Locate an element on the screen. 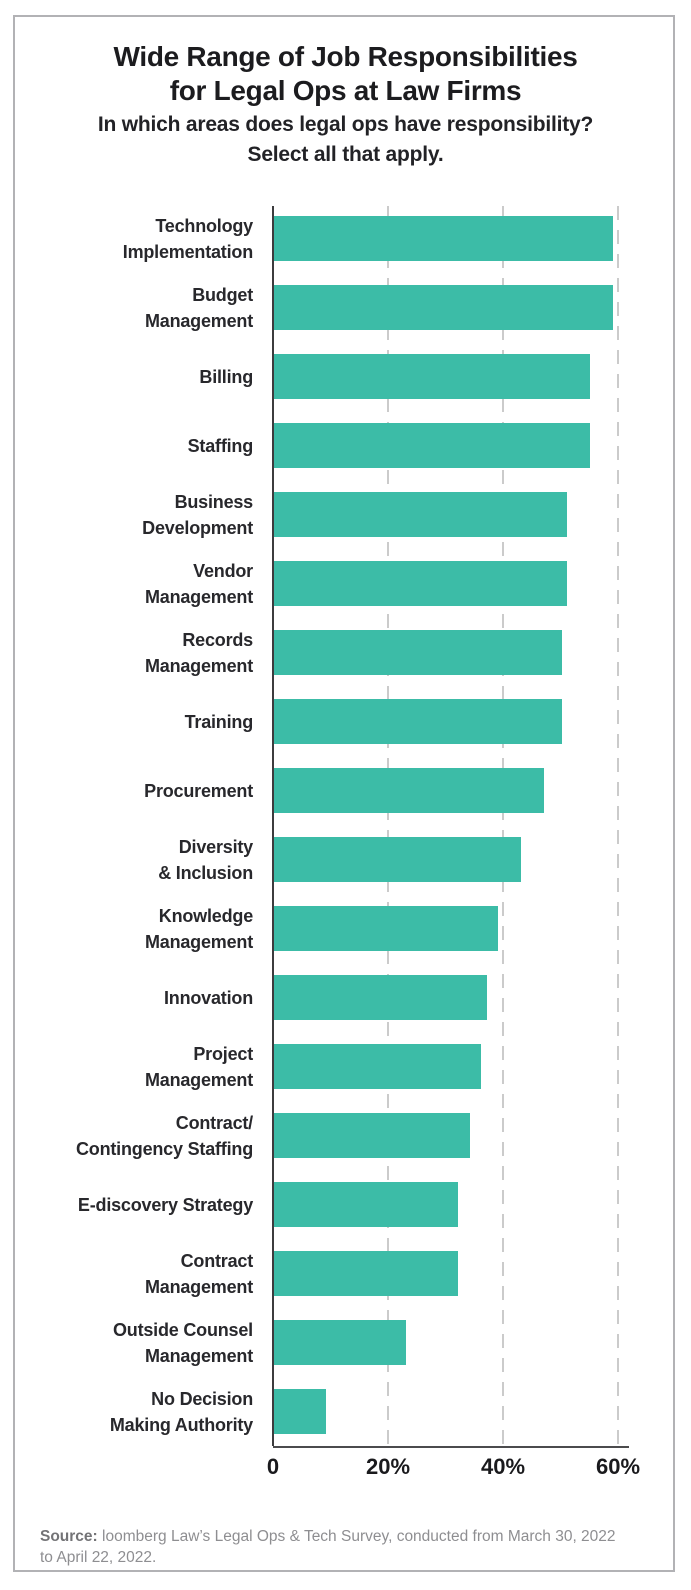 The width and height of the screenshot is (691, 1590). chart-row: Records Management is located at coordinates (345, 652).